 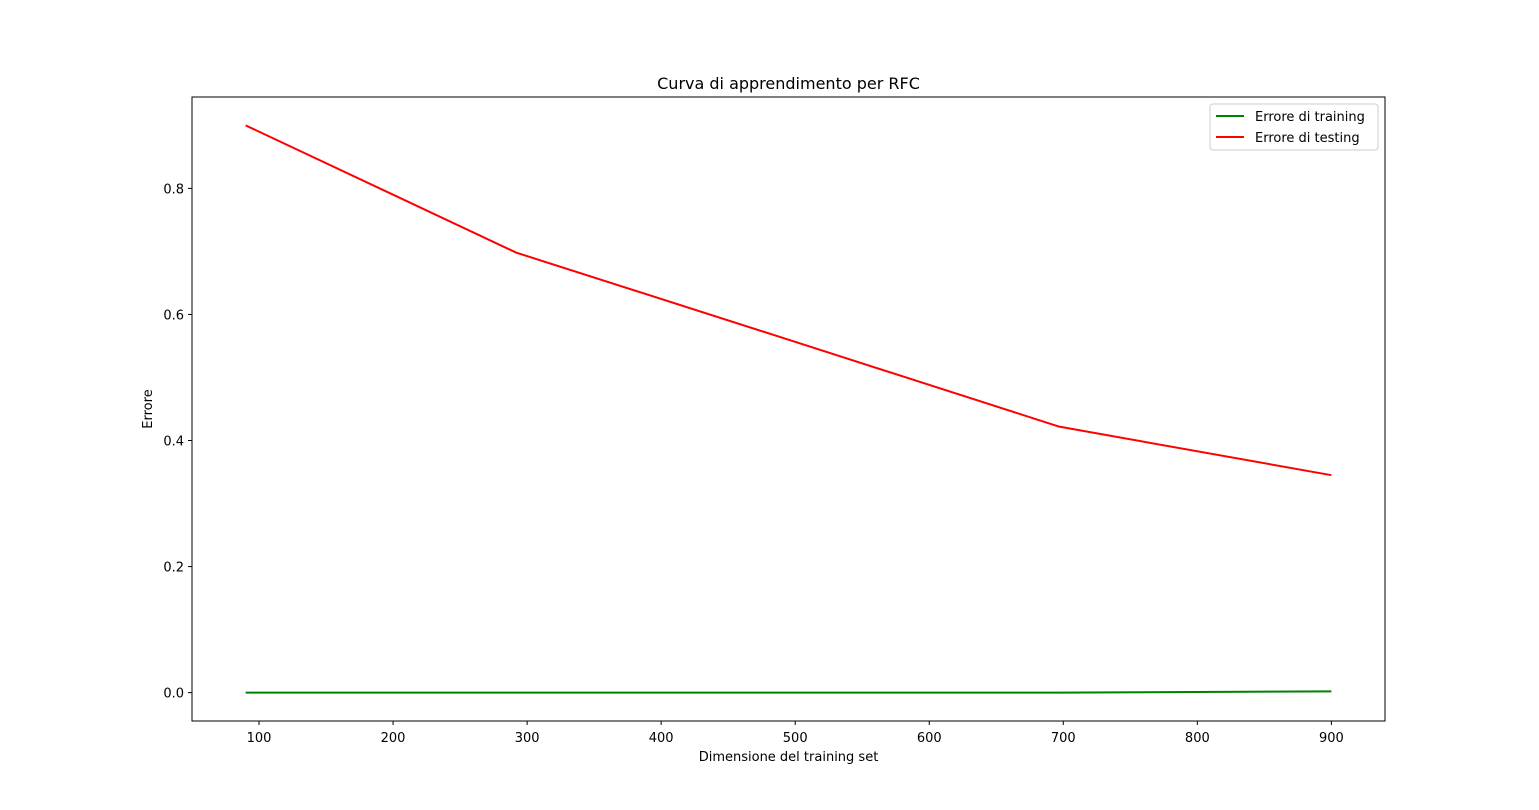 I want to click on y-tick-label: 0.2, so click(x=173, y=568).